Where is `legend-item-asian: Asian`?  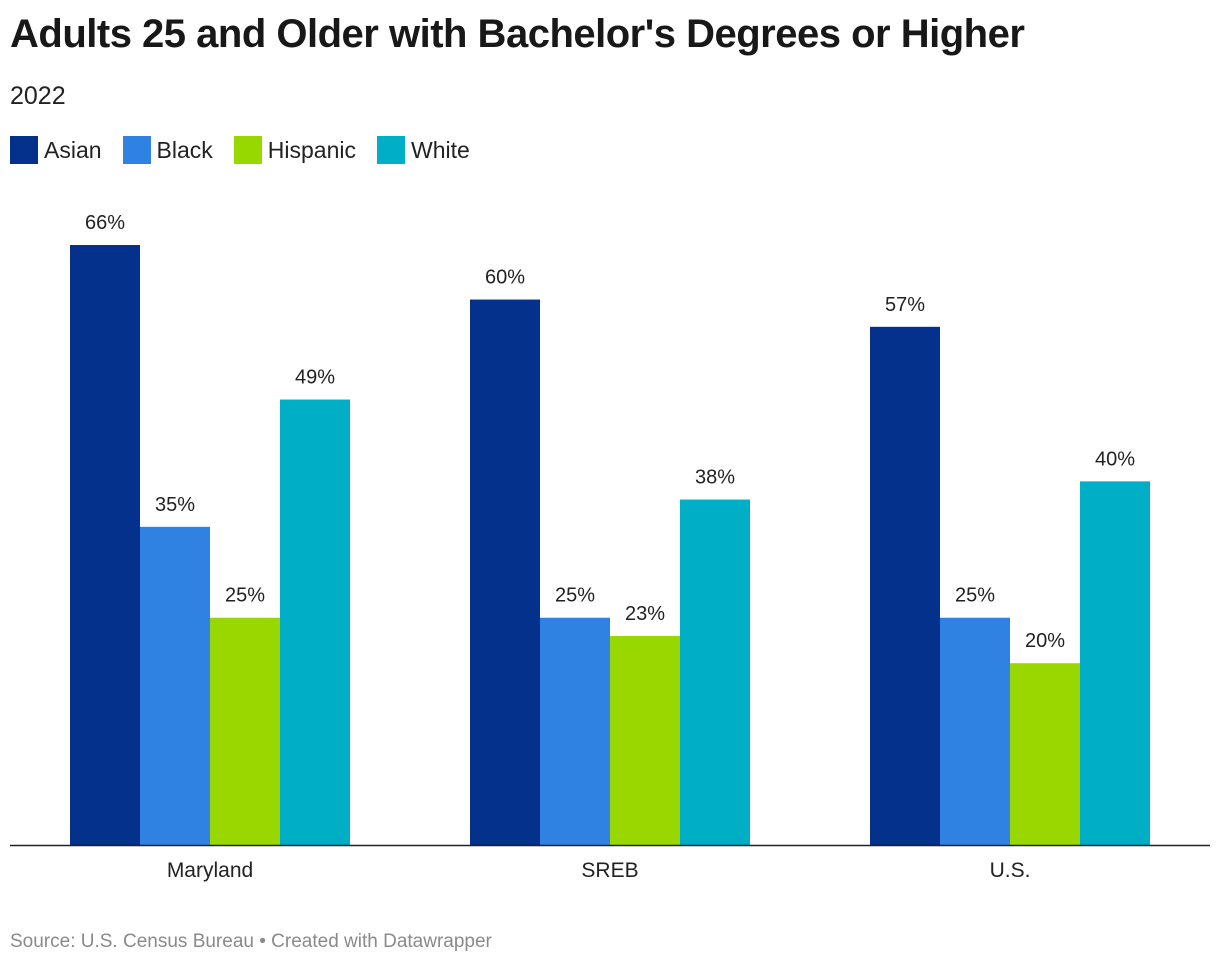 legend-item-asian: Asian is located at coordinates (56, 150).